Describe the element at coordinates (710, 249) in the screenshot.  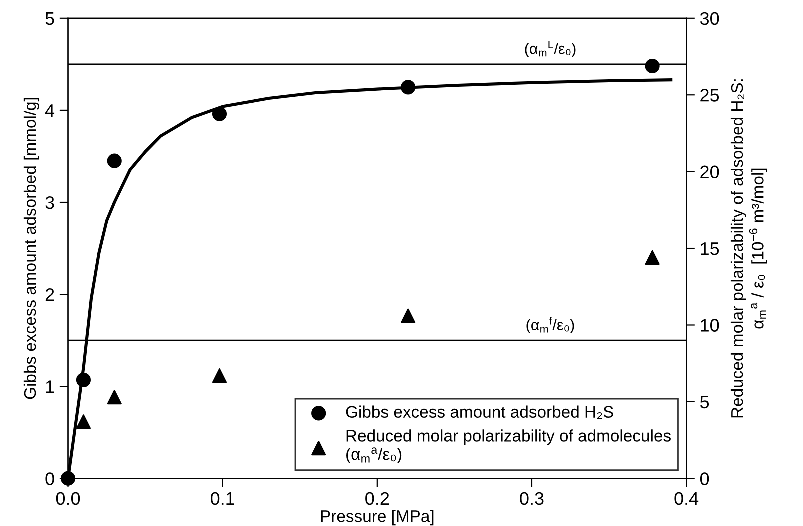
I see `y2-tick-label: 15` at that location.